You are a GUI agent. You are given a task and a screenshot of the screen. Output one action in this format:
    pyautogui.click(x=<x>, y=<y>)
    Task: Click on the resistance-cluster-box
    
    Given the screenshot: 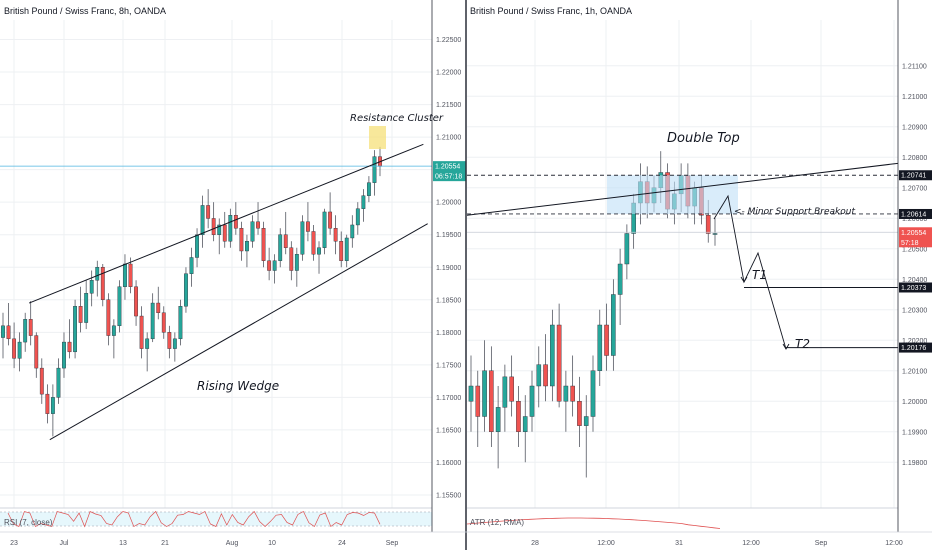 What is the action you would take?
    pyautogui.click(x=377, y=137)
    